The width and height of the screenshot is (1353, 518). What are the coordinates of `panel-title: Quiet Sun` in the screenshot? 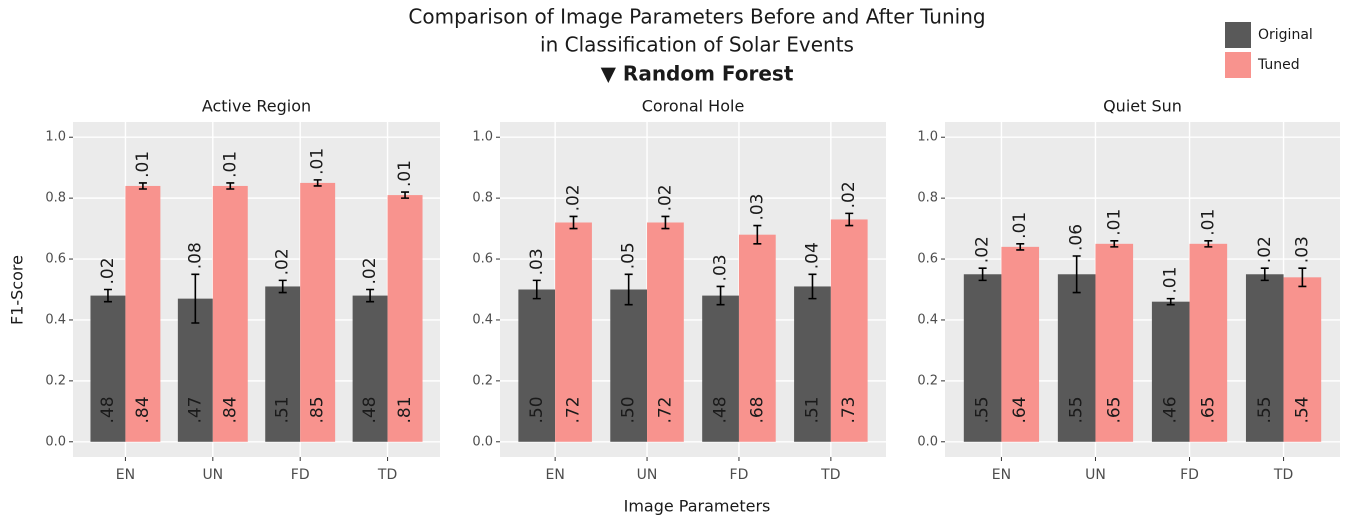 It's located at (1142, 106).